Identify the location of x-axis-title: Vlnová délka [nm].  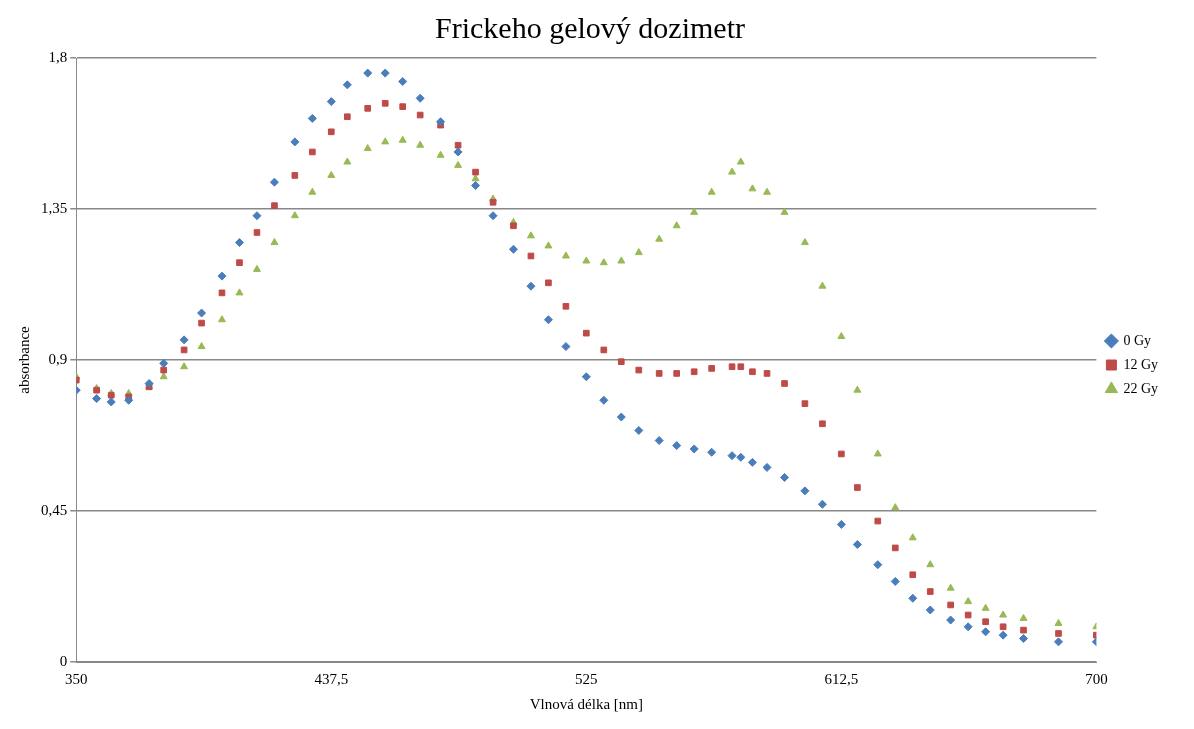
(586, 703).